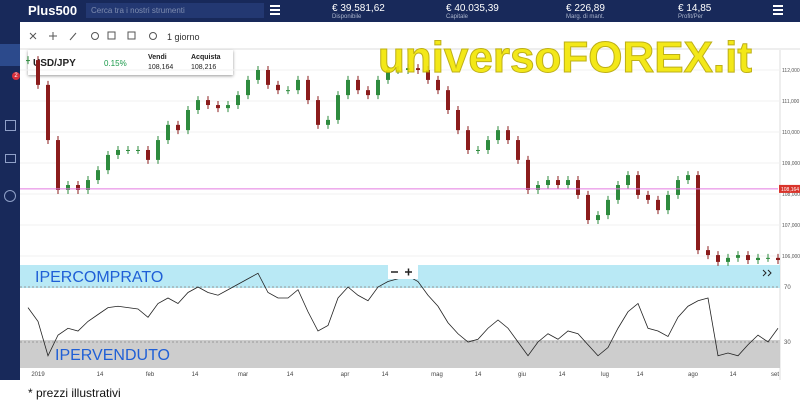 This screenshot has height=405, width=800. What do you see at coordinates (605, 375) in the screenshot?
I see `x-tick-label: lug` at bounding box center [605, 375].